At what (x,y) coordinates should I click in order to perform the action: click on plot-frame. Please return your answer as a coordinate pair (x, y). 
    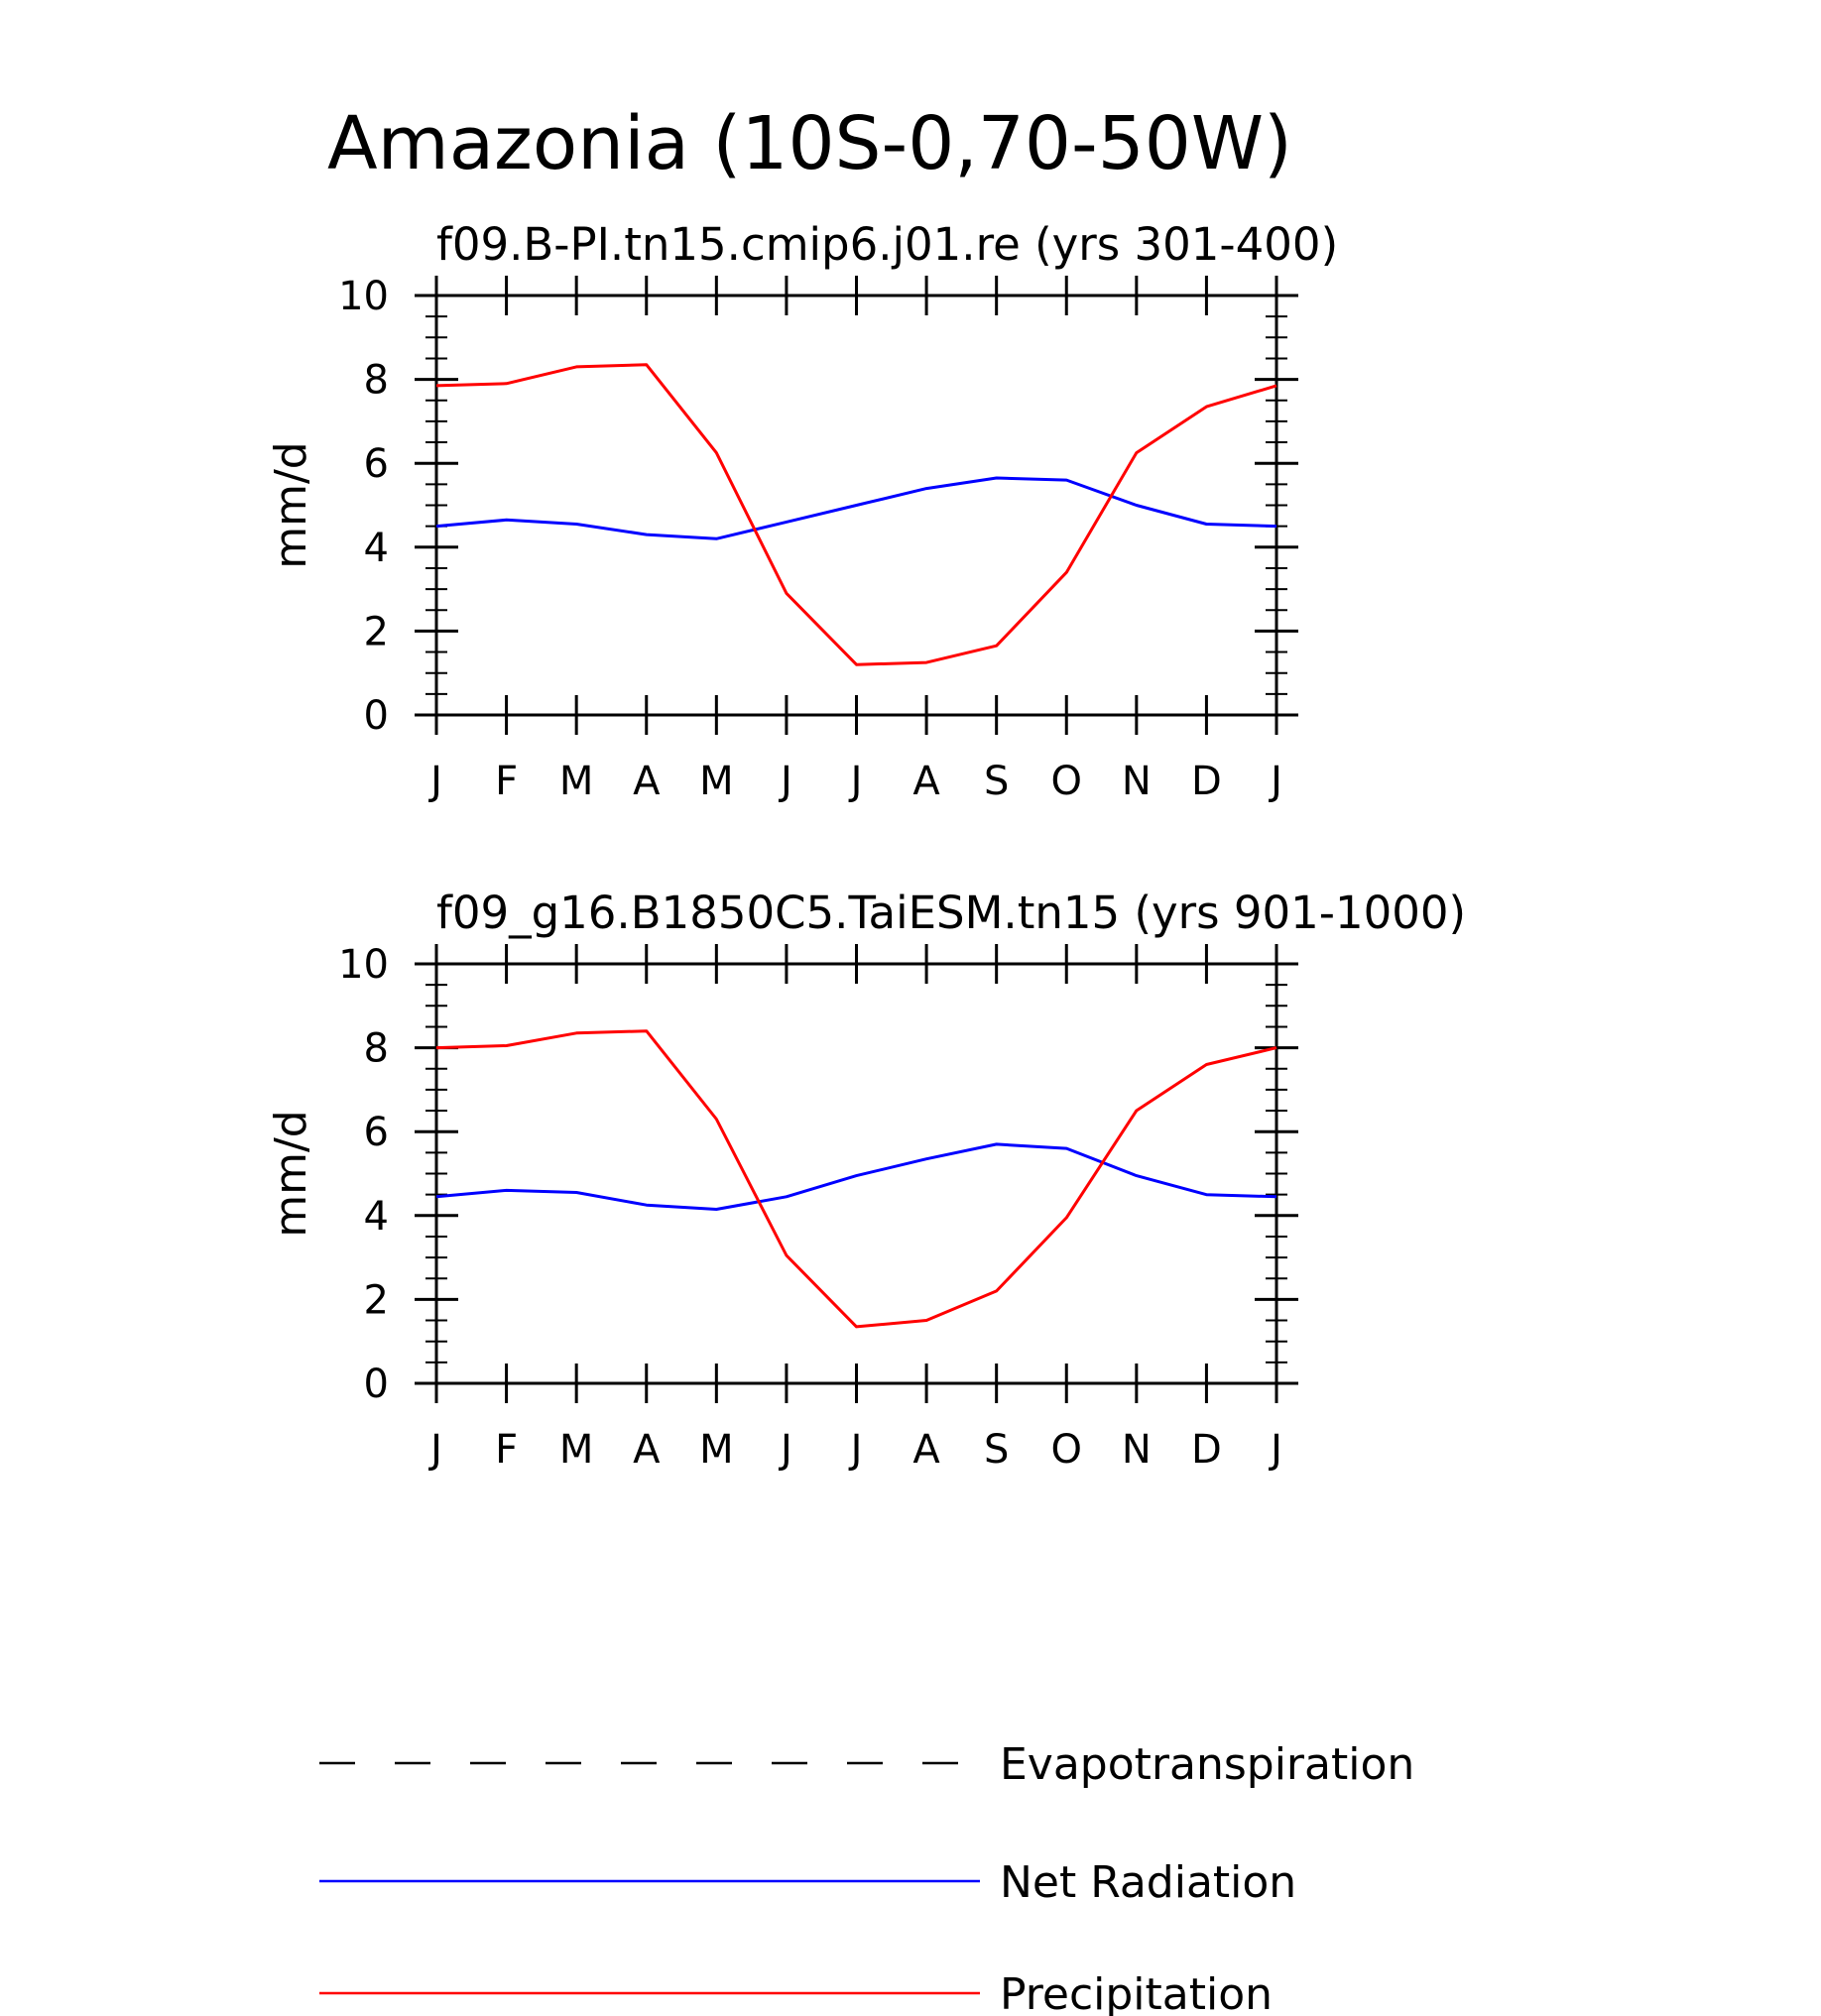
    Looking at the image, I should click on (856, 1174).